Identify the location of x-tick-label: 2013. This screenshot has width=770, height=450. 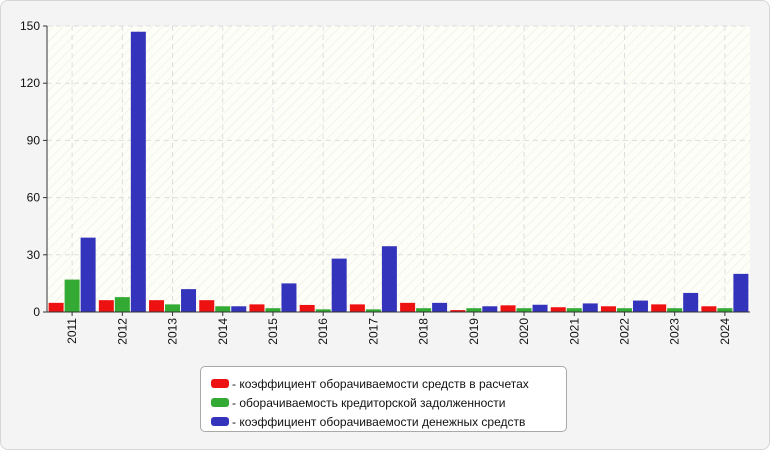
(173, 331).